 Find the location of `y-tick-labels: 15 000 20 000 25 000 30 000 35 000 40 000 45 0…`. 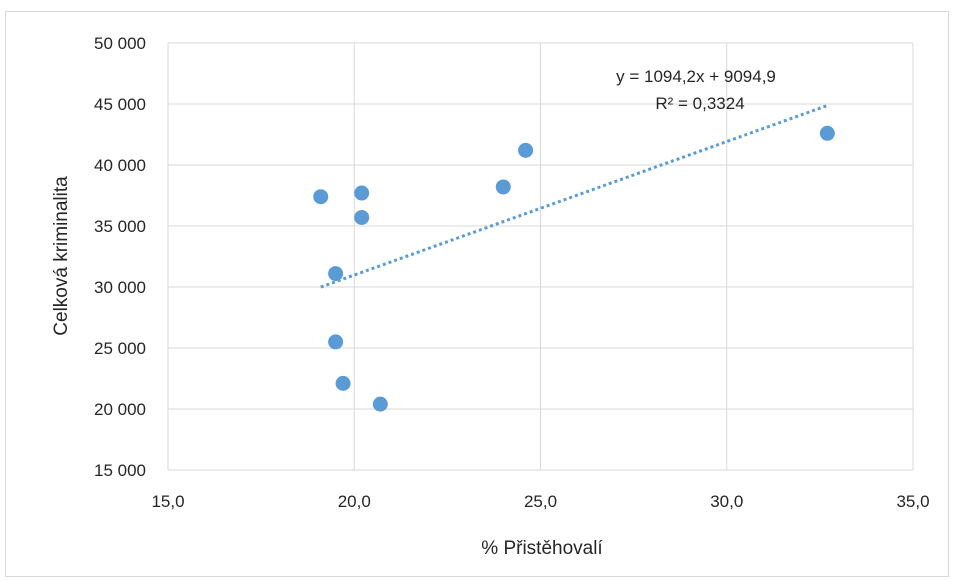

y-tick-labels: 15 000 20 000 25 000 30 000 35 000 40 000 45 0… is located at coordinates (120, 257).